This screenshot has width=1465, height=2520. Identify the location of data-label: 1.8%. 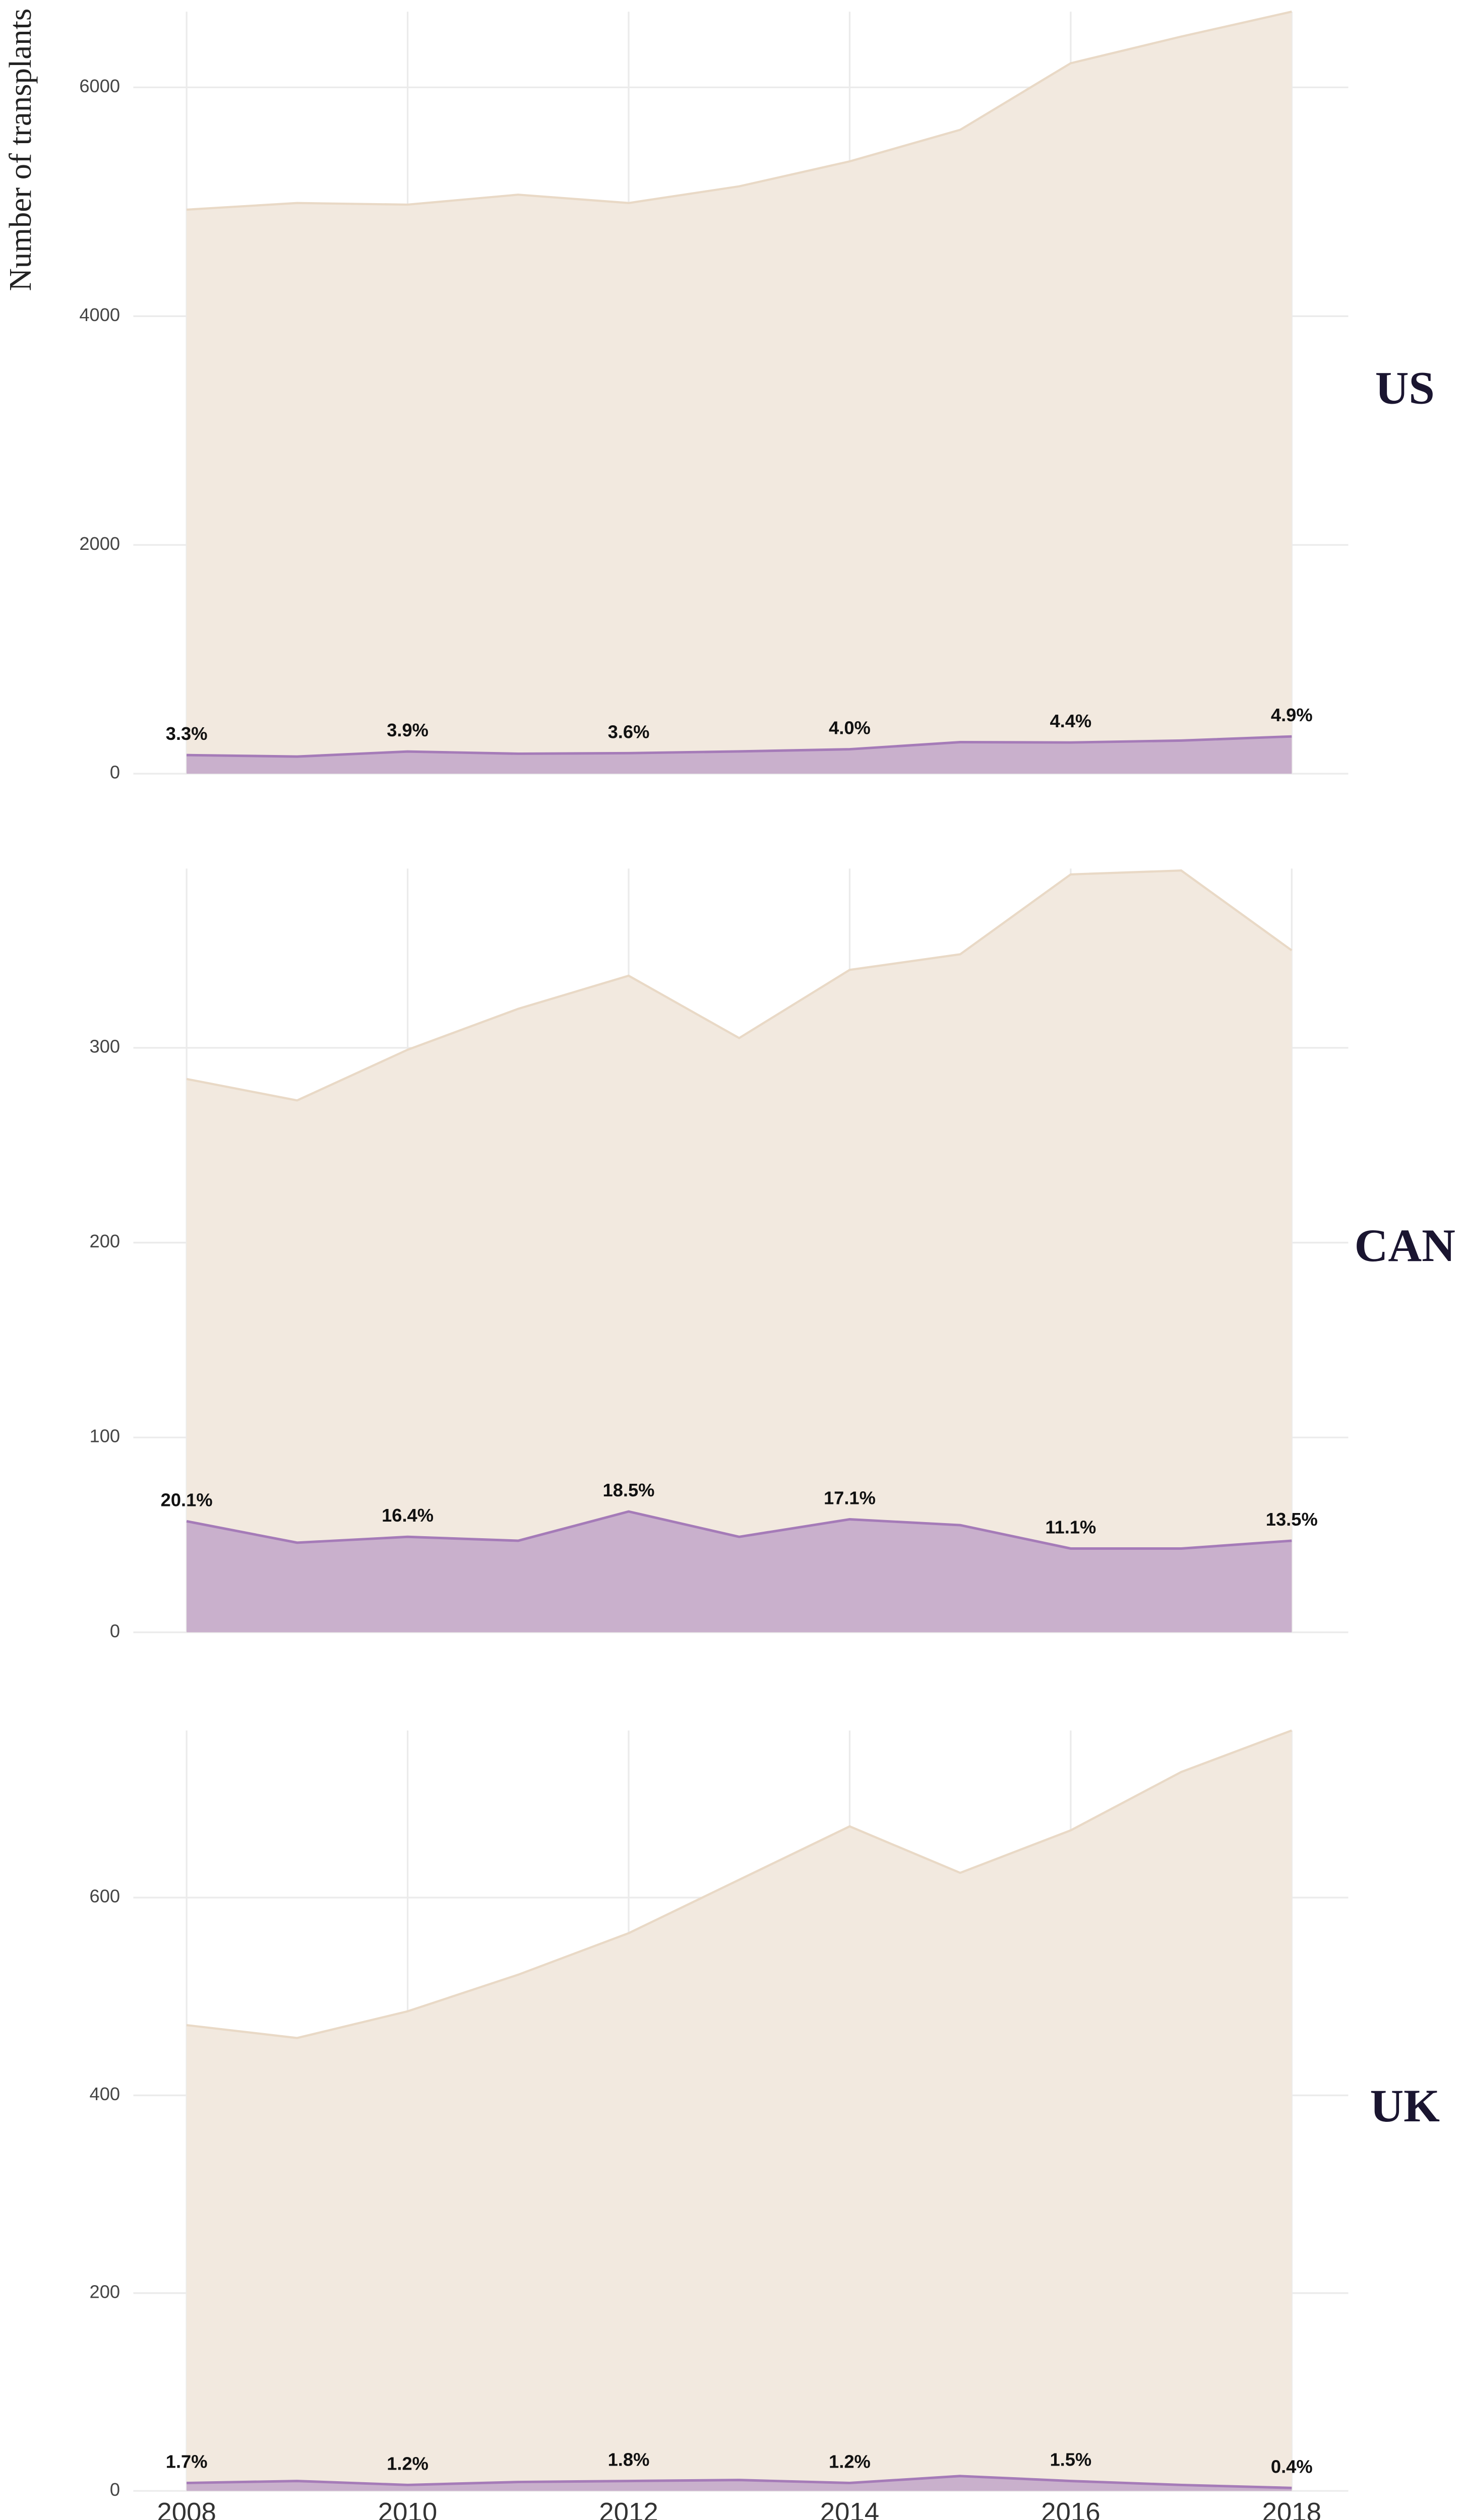
(629, 2460).